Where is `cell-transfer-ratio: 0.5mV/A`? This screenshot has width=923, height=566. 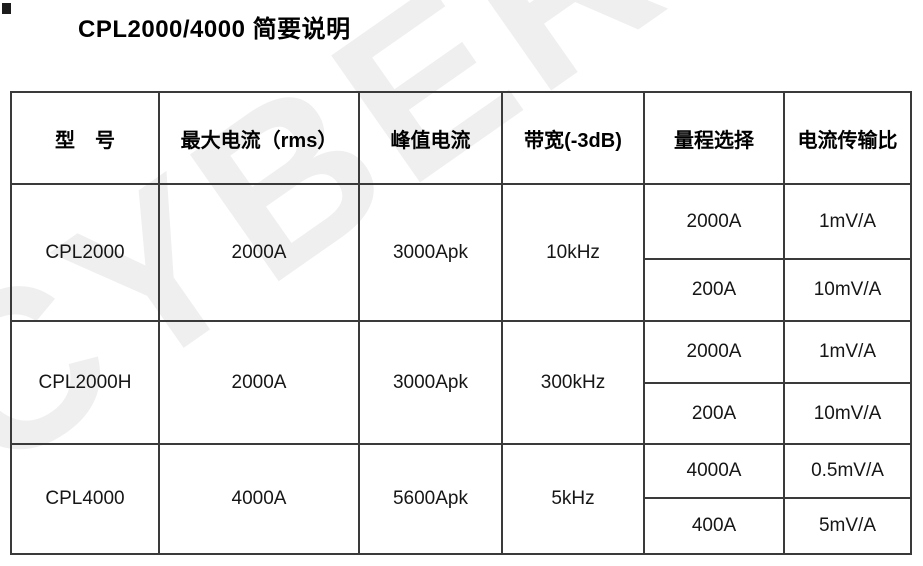 cell-transfer-ratio: 0.5mV/A is located at coordinates (847, 471).